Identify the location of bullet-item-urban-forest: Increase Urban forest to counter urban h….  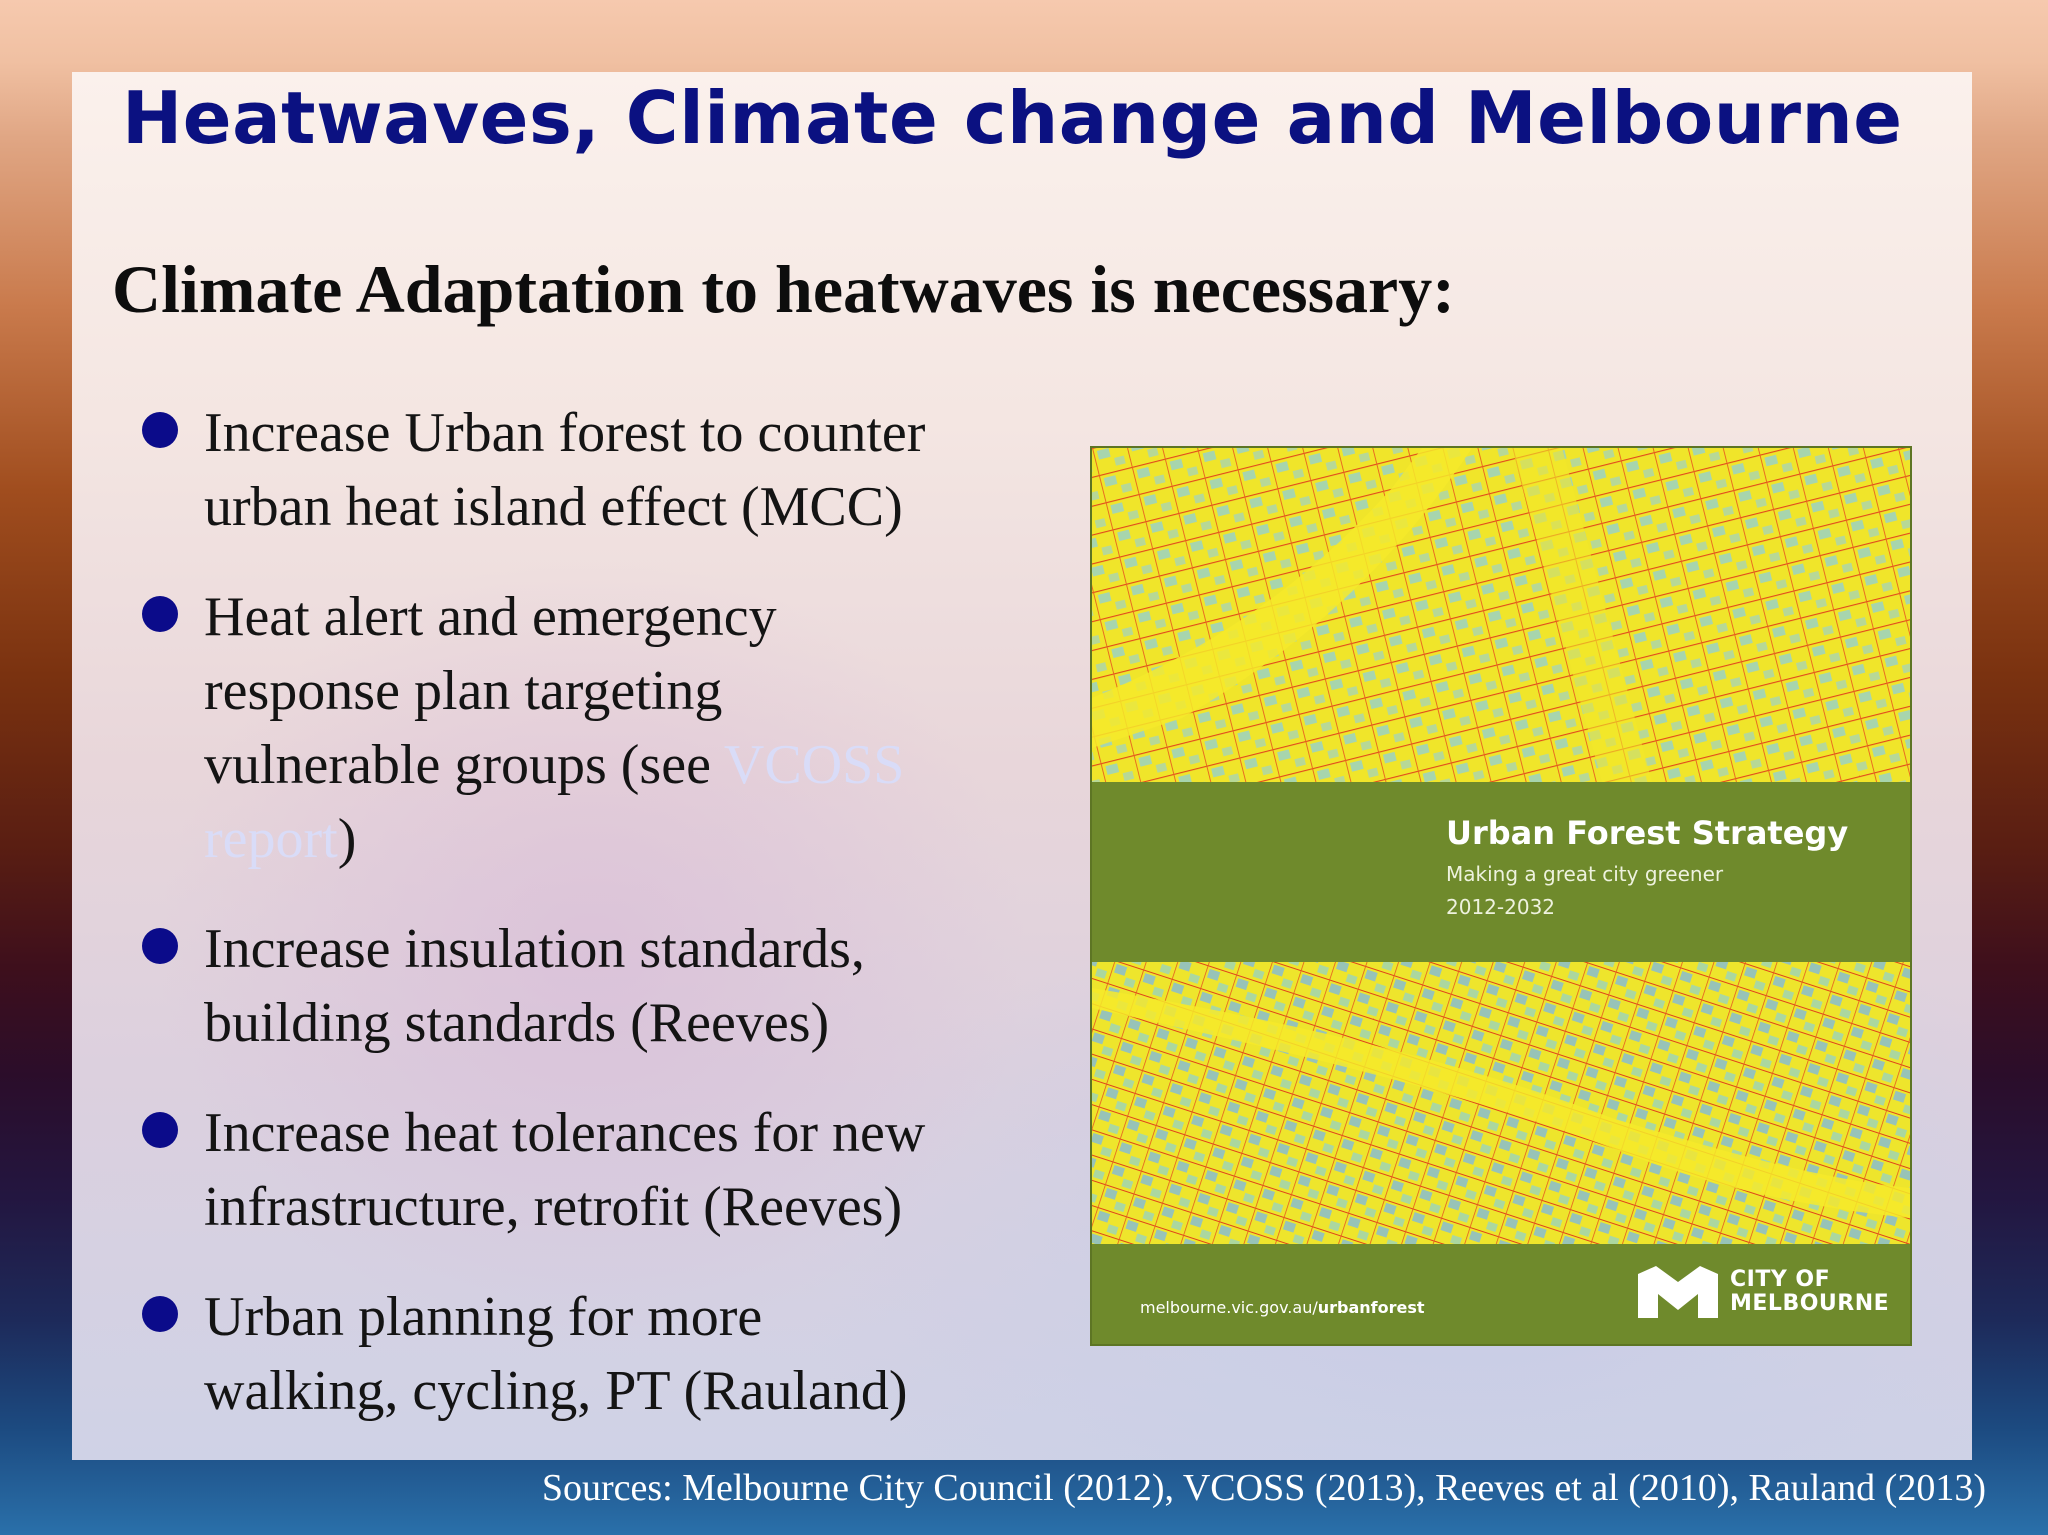
(592, 470).